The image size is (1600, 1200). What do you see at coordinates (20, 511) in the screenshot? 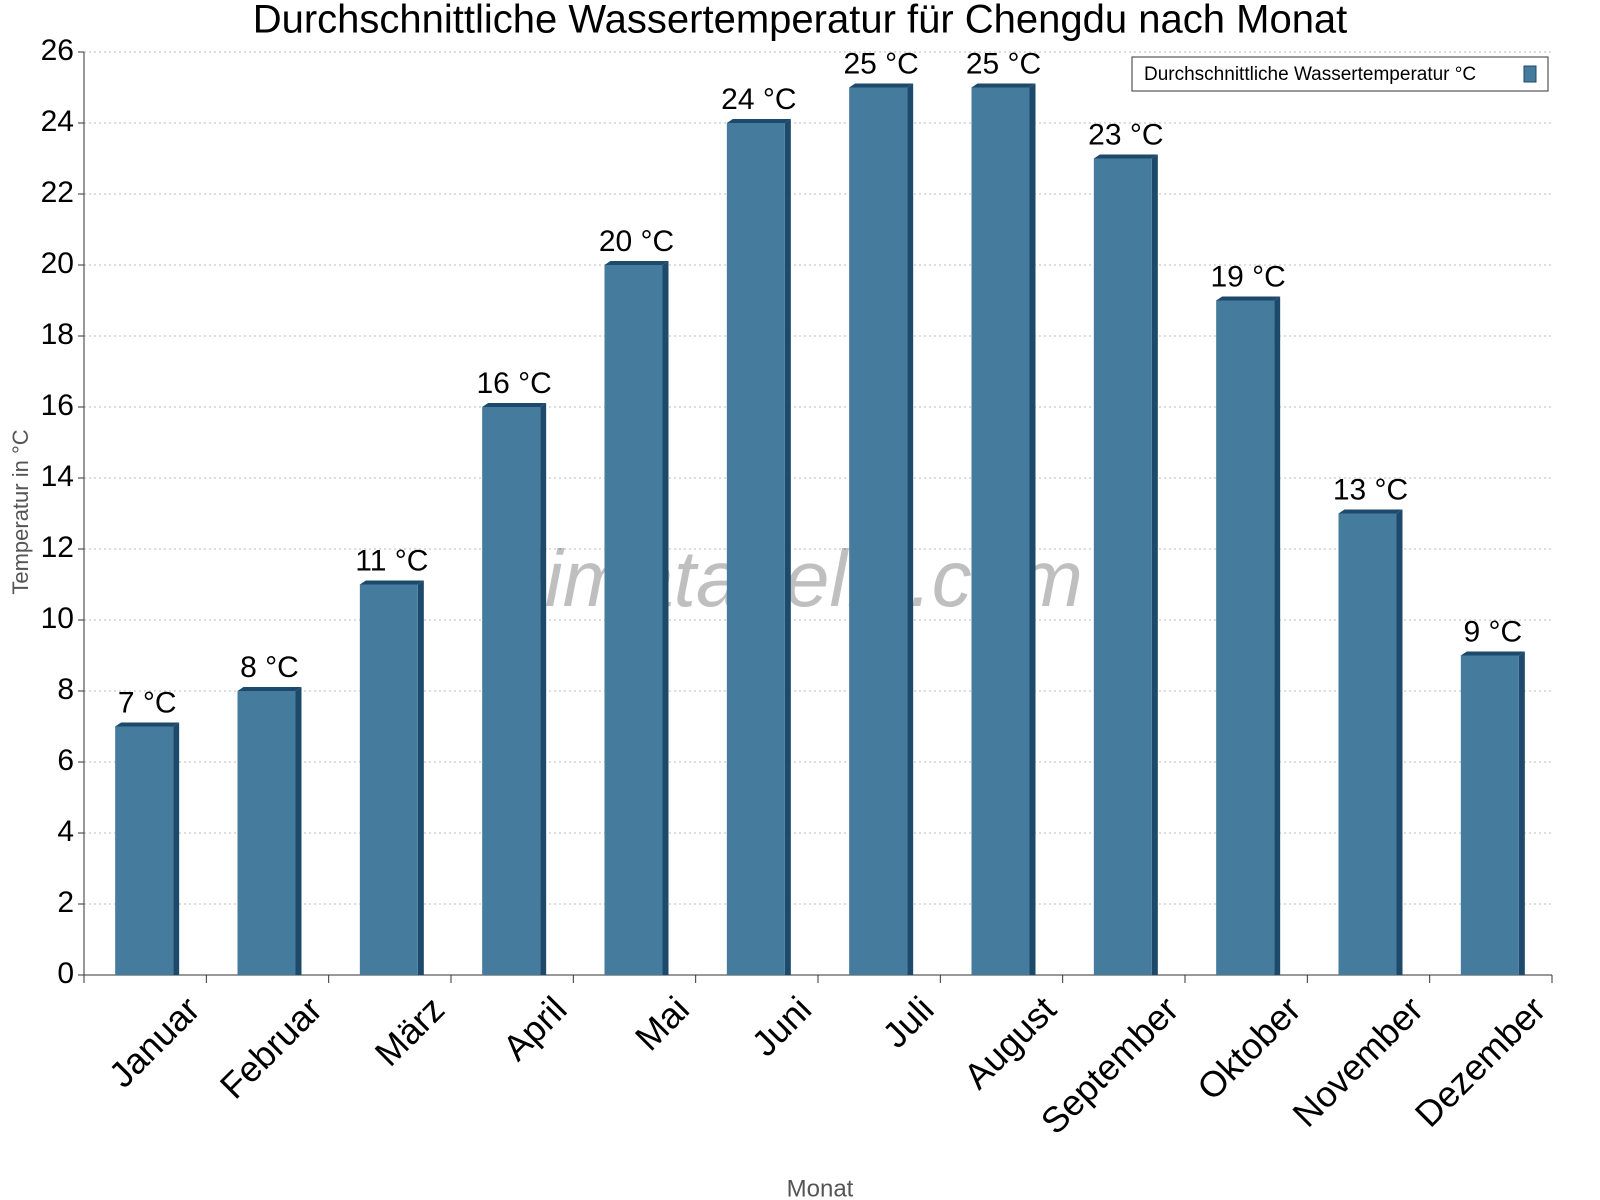
I see `y-axis-label: Temperatur in °C` at bounding box center [20, 511].